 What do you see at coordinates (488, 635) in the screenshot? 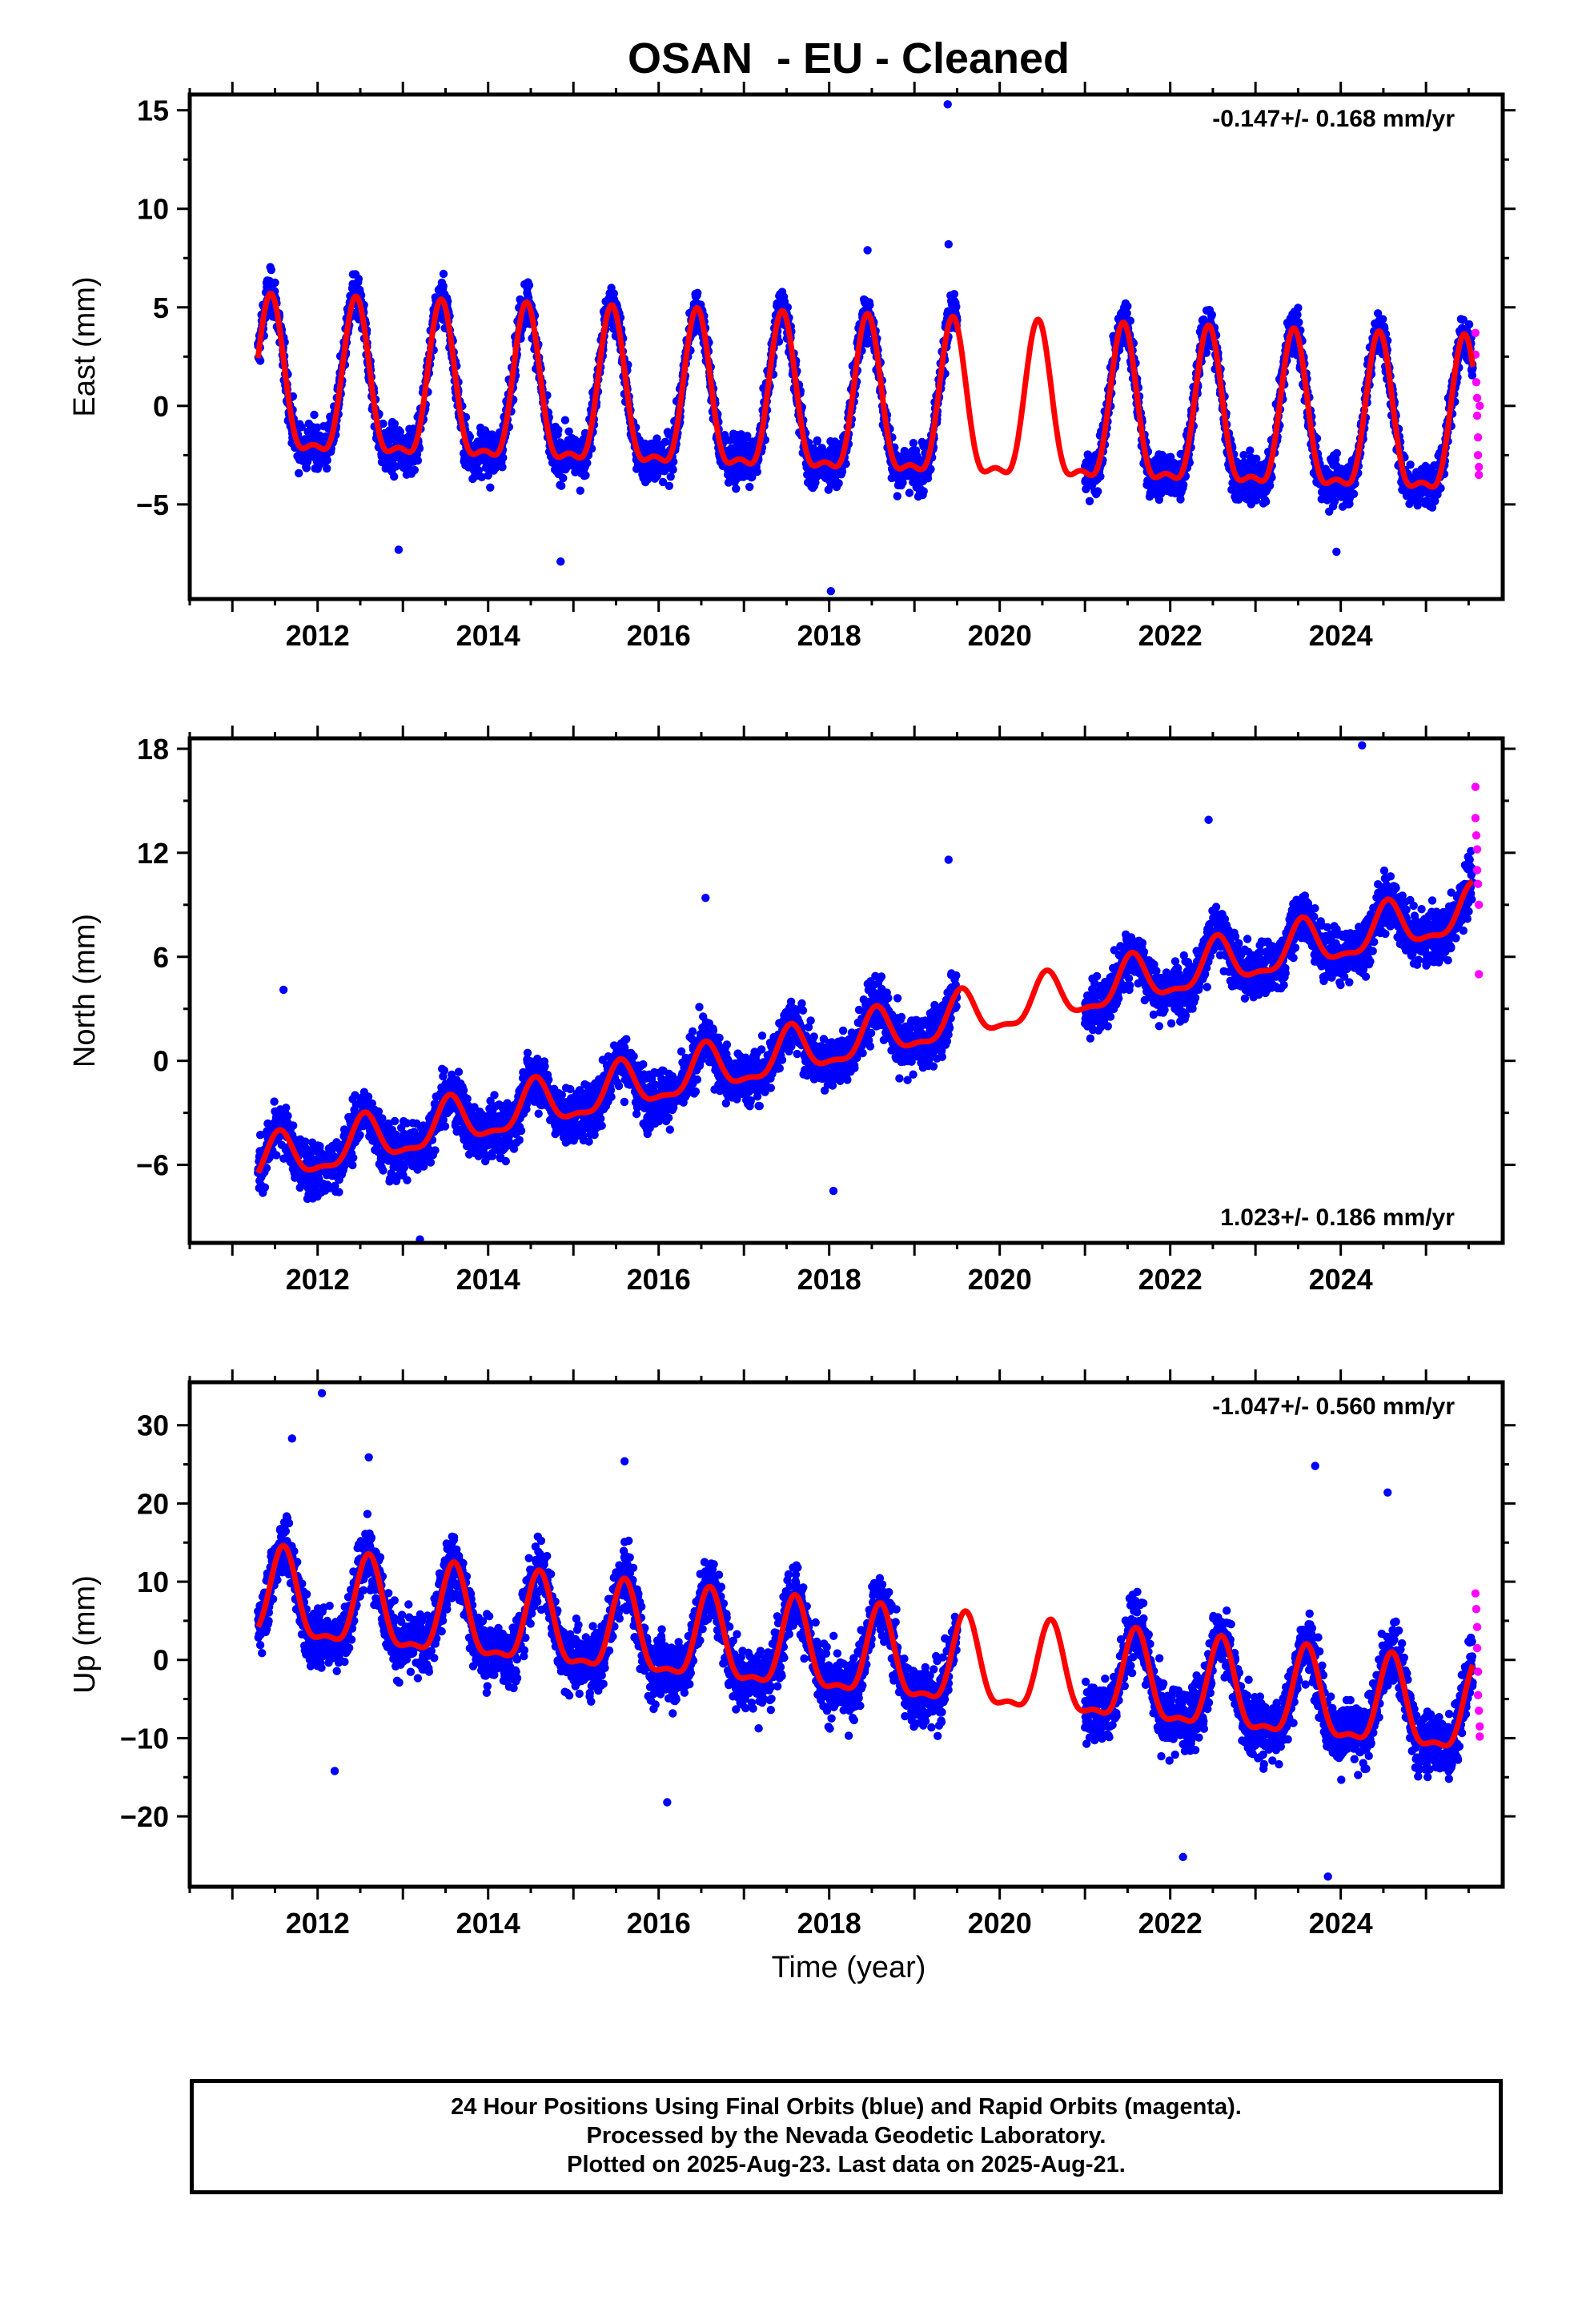
I see `x-tick-label: 2014` at bounding box center [488, 635].